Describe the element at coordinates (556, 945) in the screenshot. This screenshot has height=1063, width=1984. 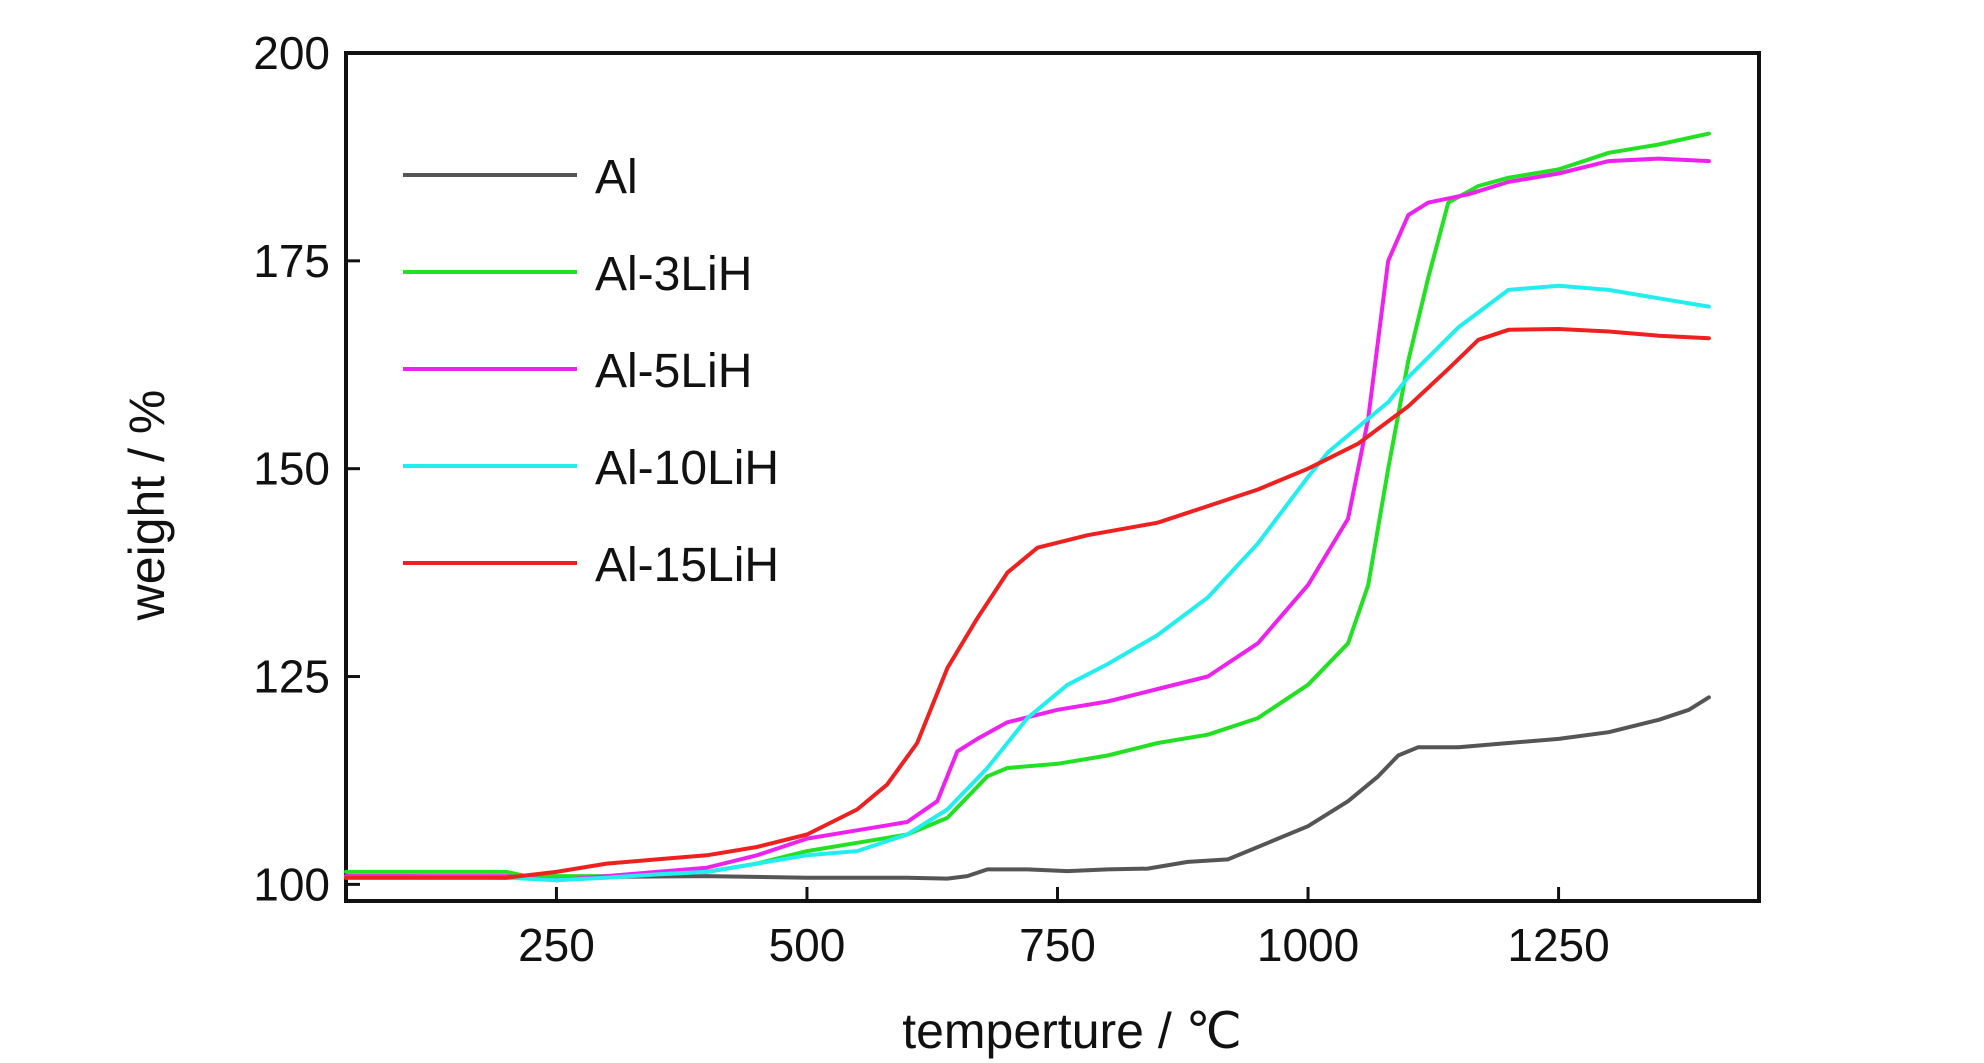
I see `x-tick-label-0: 250` at that location.